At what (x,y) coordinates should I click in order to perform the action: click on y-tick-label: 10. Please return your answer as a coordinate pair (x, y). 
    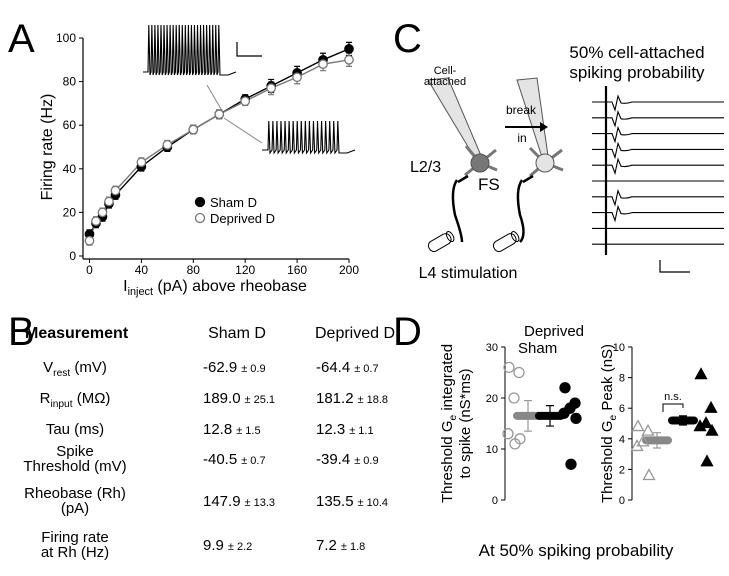
    Looking at the image, I should click on (619, 348).